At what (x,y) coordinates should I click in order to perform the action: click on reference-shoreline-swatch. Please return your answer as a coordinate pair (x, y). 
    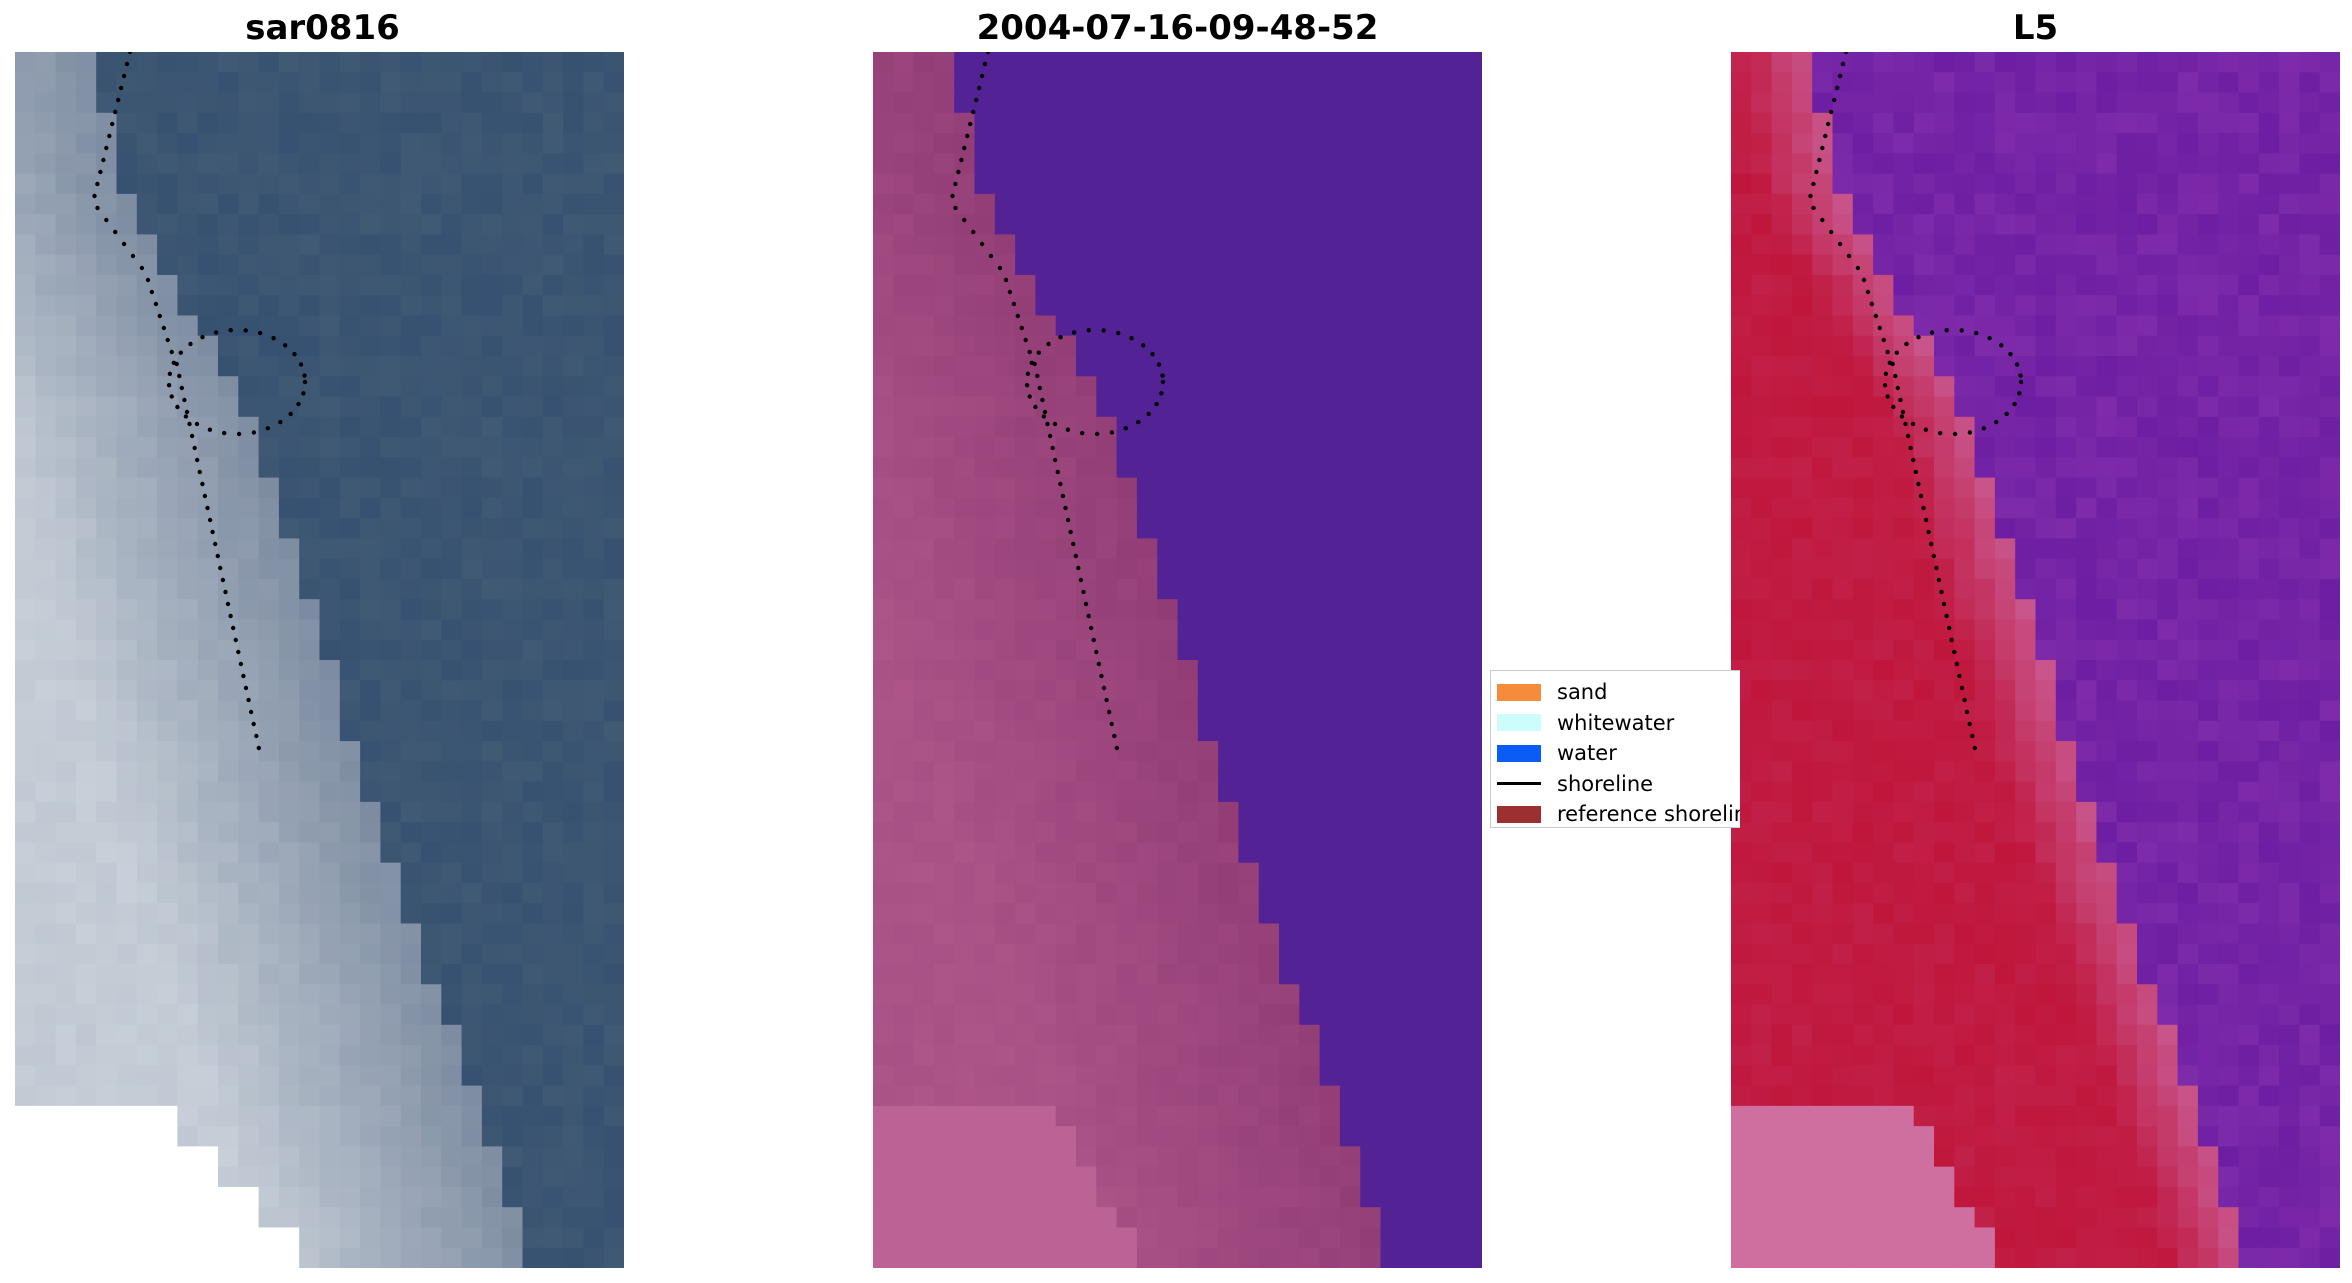
    Looking at the image, I should click on (1519, 814).